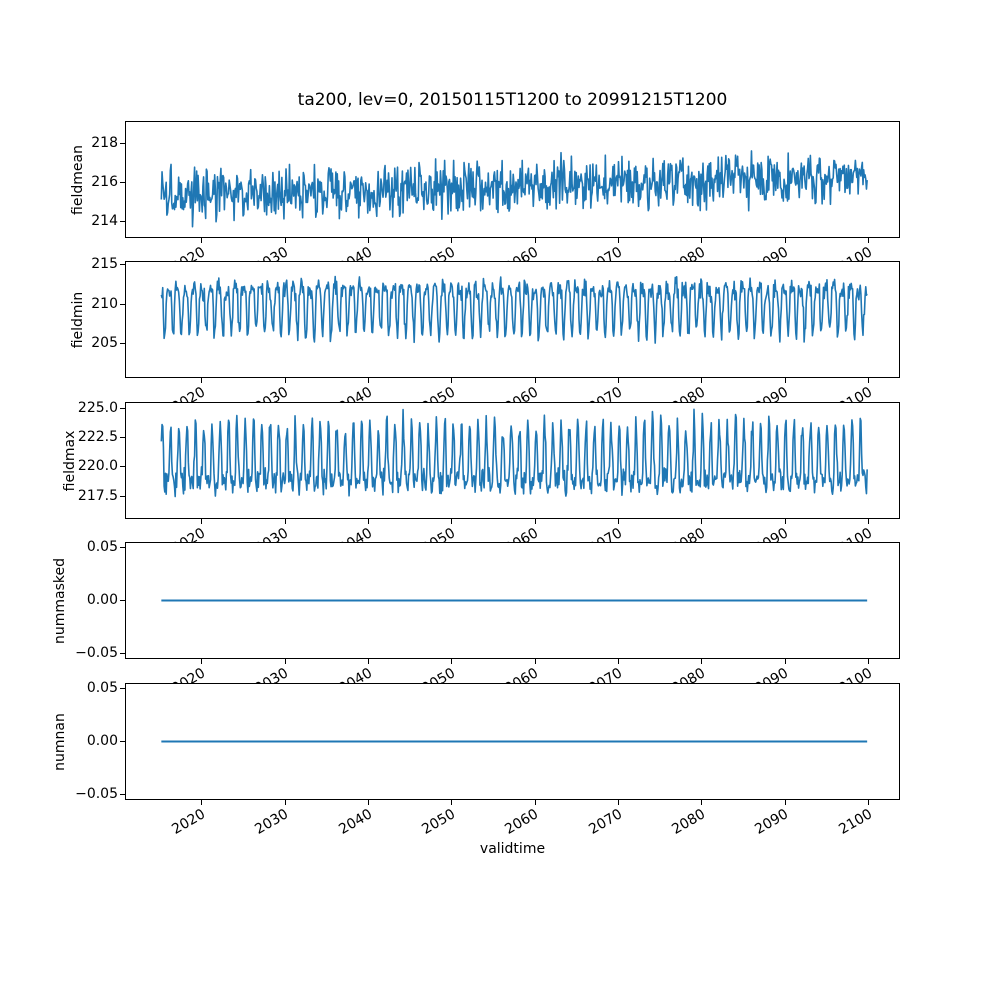  Describe the element at coordinates (60, 741) in the screenshot. I see `ylabel-numnan: numnan` at that location.